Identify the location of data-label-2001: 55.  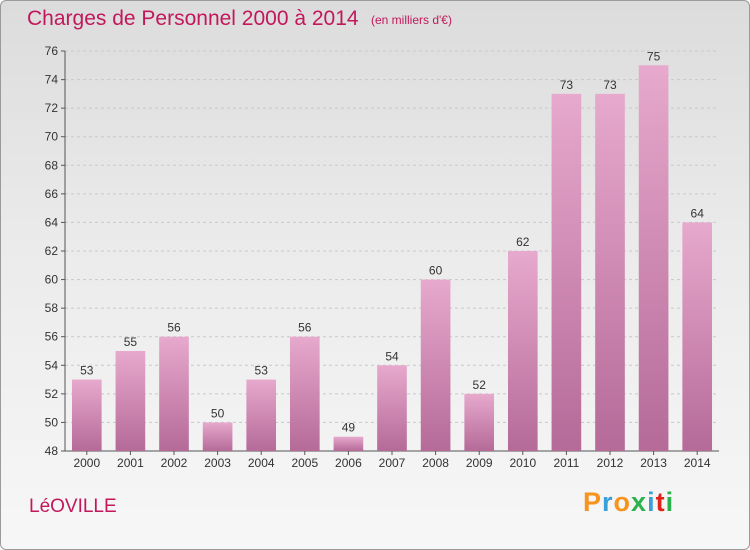
(131, 342).